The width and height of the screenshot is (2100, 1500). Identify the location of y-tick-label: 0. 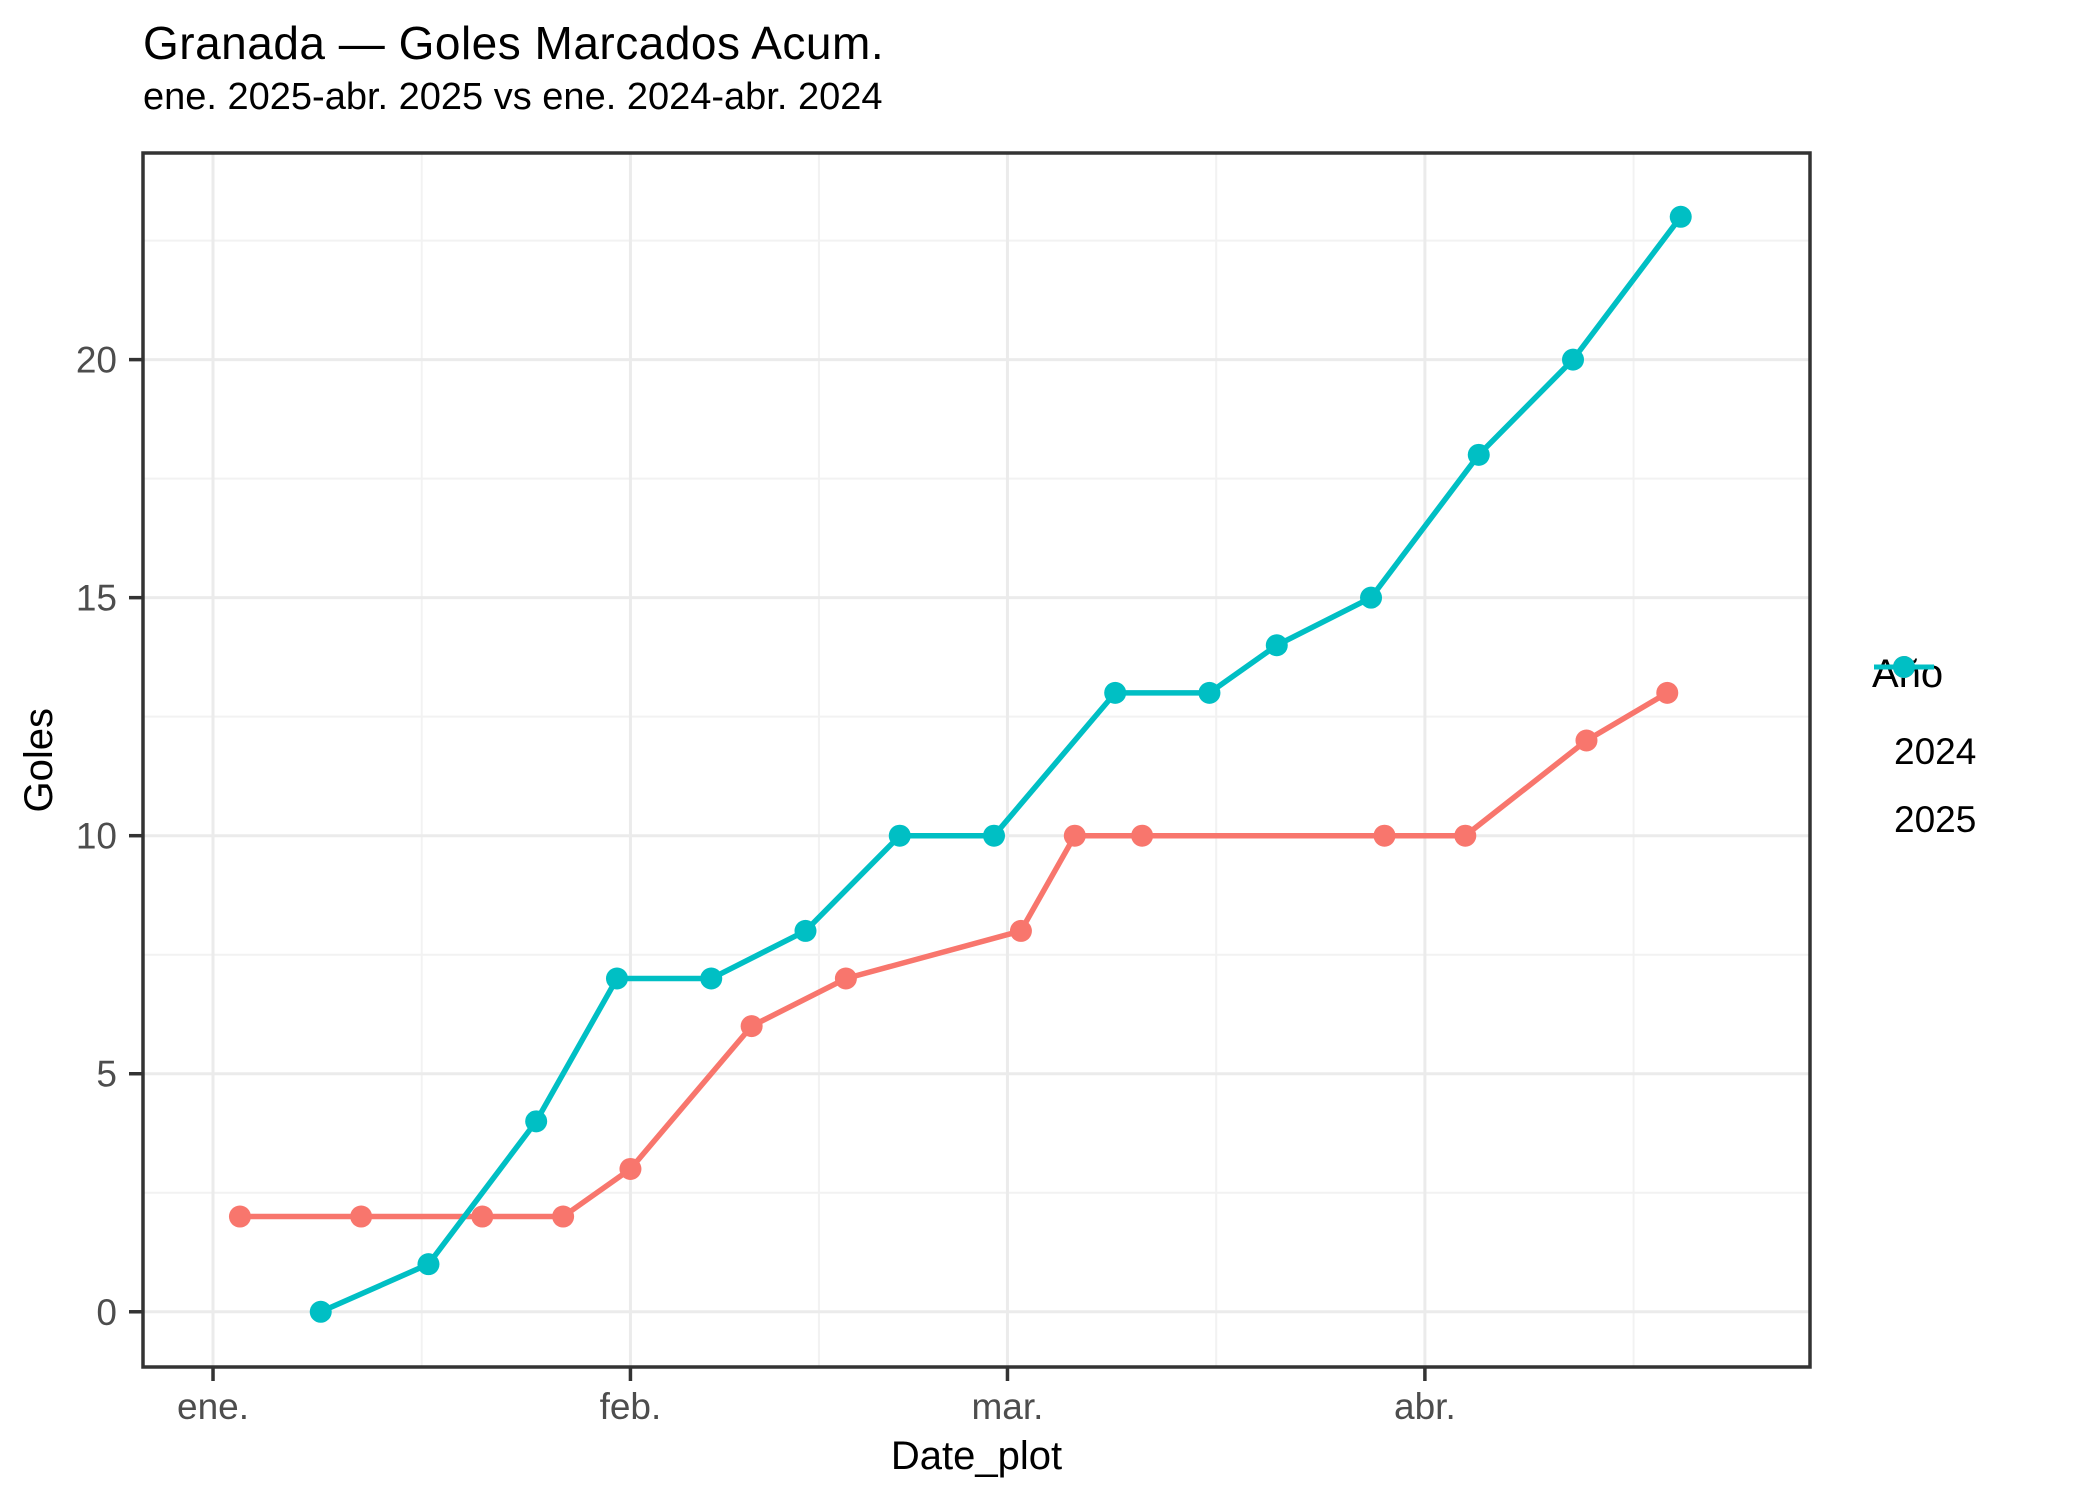
(106, 1312).